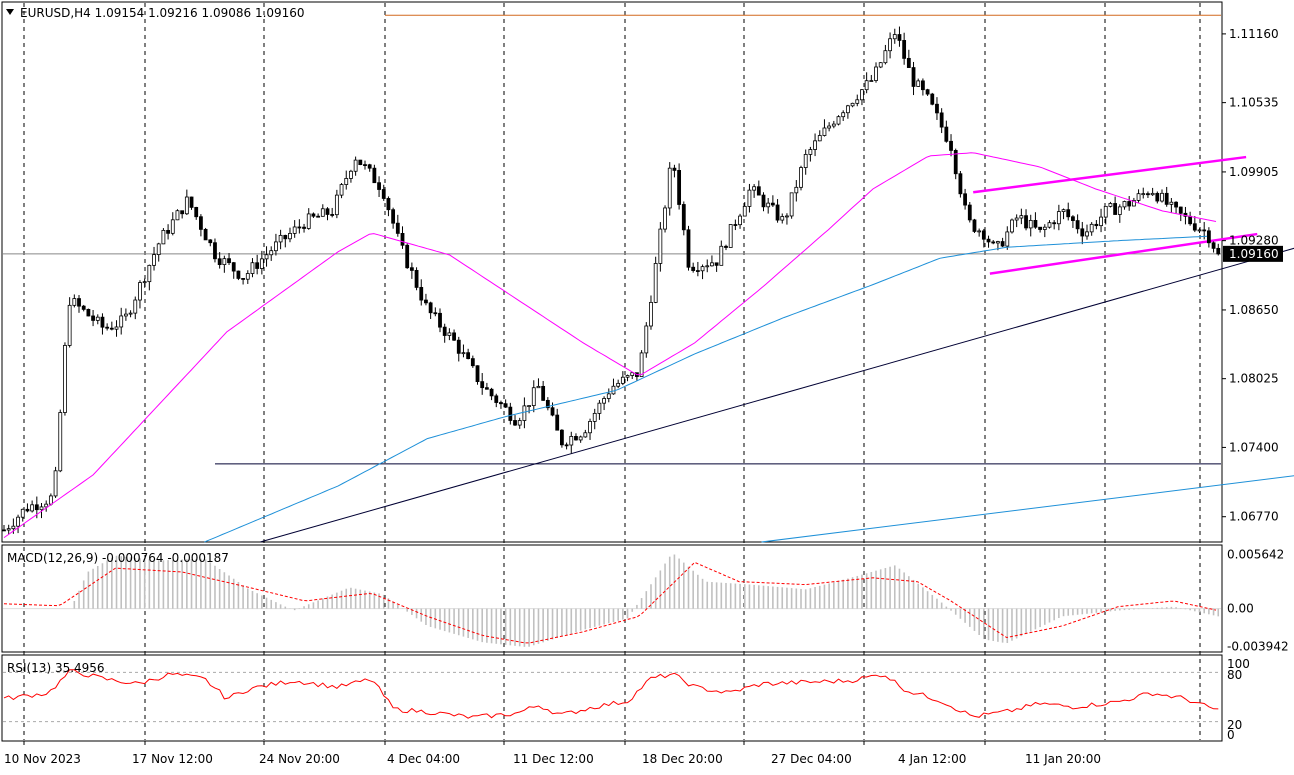 This screenshot has width=1294, height=775. I want to click on current-price-label: 1.09160, so click(1254, 254).